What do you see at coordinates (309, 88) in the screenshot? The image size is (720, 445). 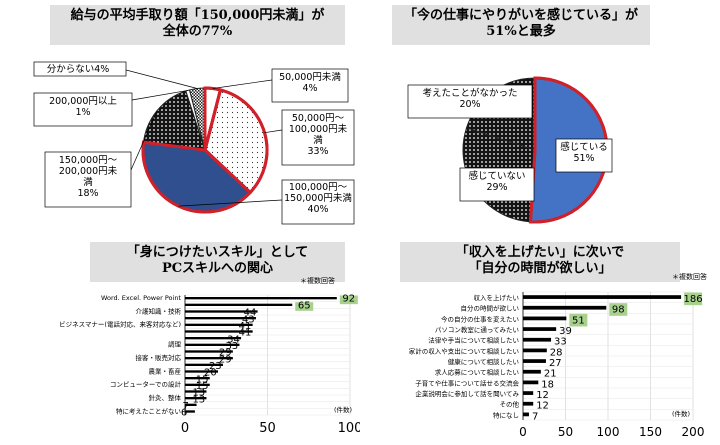 I see `slice-label-0: 4%` at bounding box center [309, 88].